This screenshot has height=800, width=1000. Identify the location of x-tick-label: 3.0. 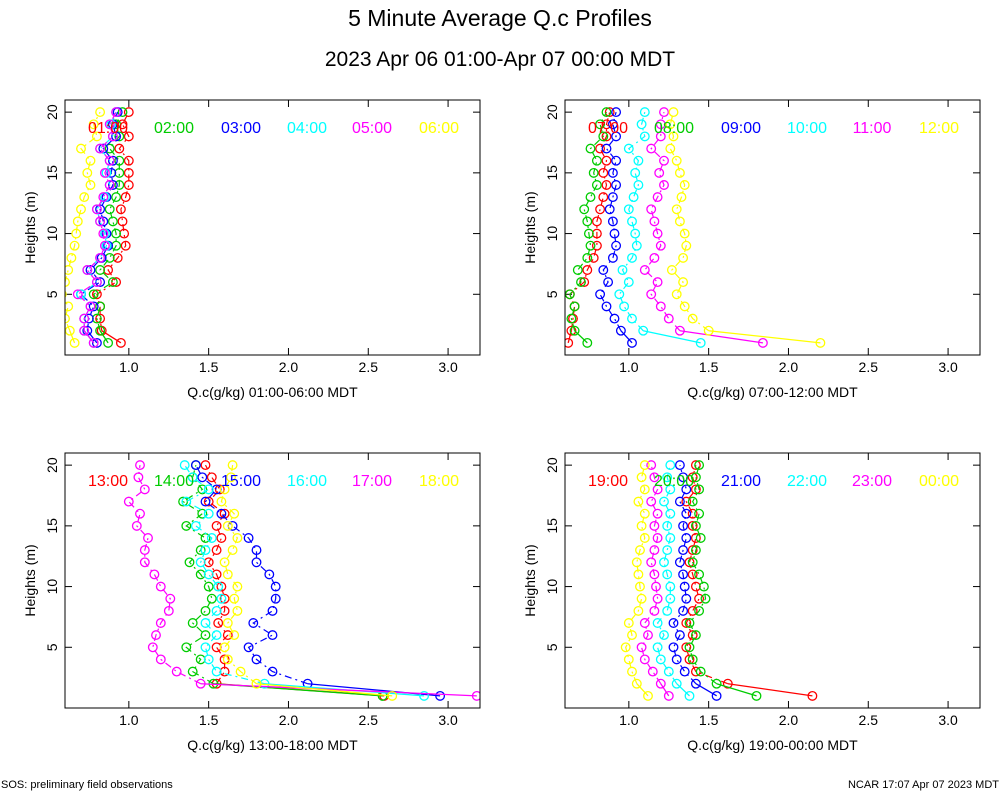
(448, 720).